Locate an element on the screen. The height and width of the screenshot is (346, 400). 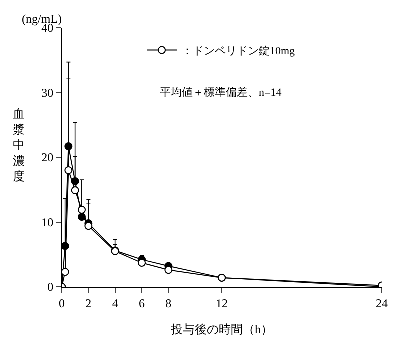
x-tick-label: 12 is located at coordinates (222, 303).